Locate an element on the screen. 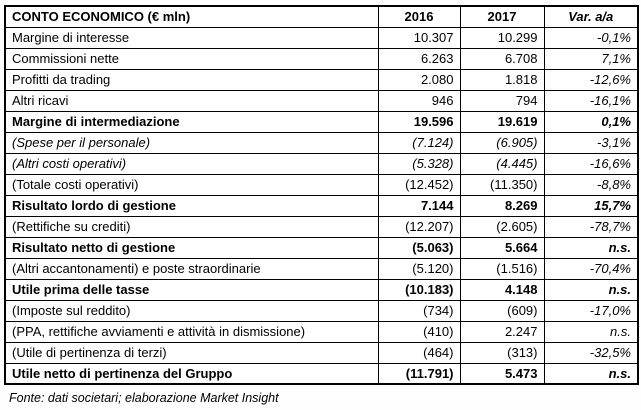  value-2016: (11.791) is located at coordinates (419, 373).